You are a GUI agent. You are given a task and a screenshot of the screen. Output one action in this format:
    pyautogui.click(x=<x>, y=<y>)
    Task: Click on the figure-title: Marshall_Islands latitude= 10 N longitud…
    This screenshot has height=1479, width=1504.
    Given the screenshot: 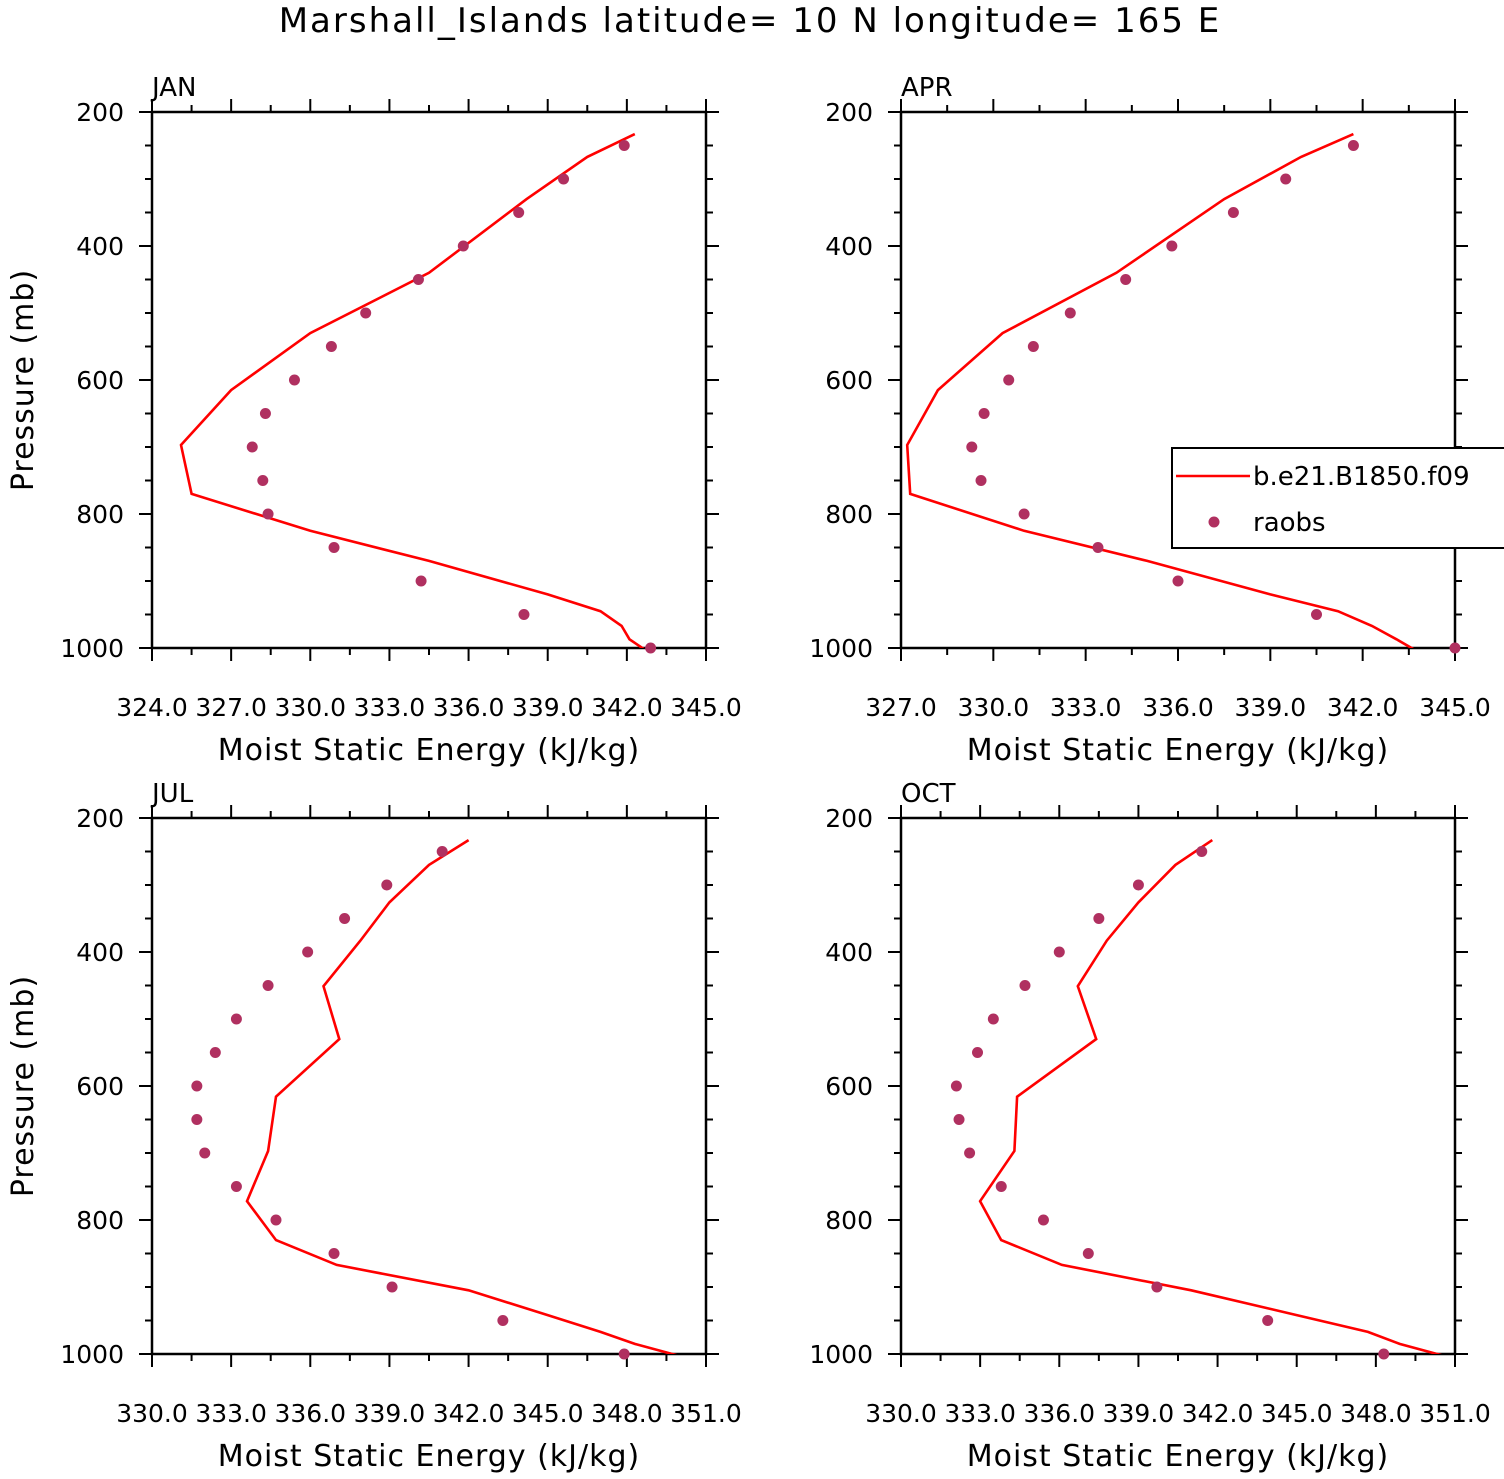 What is the action you would take?
    pyautogui.click(x=750, y=21)
    